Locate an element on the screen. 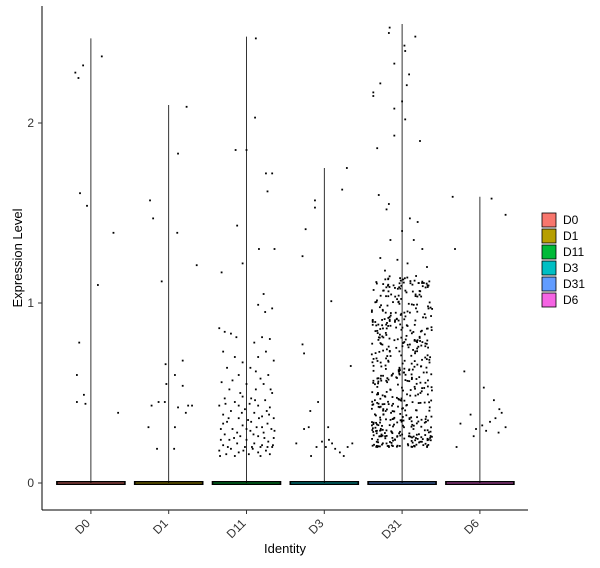  y-axis-title: Expression Level is located at coordinates (17, 257).